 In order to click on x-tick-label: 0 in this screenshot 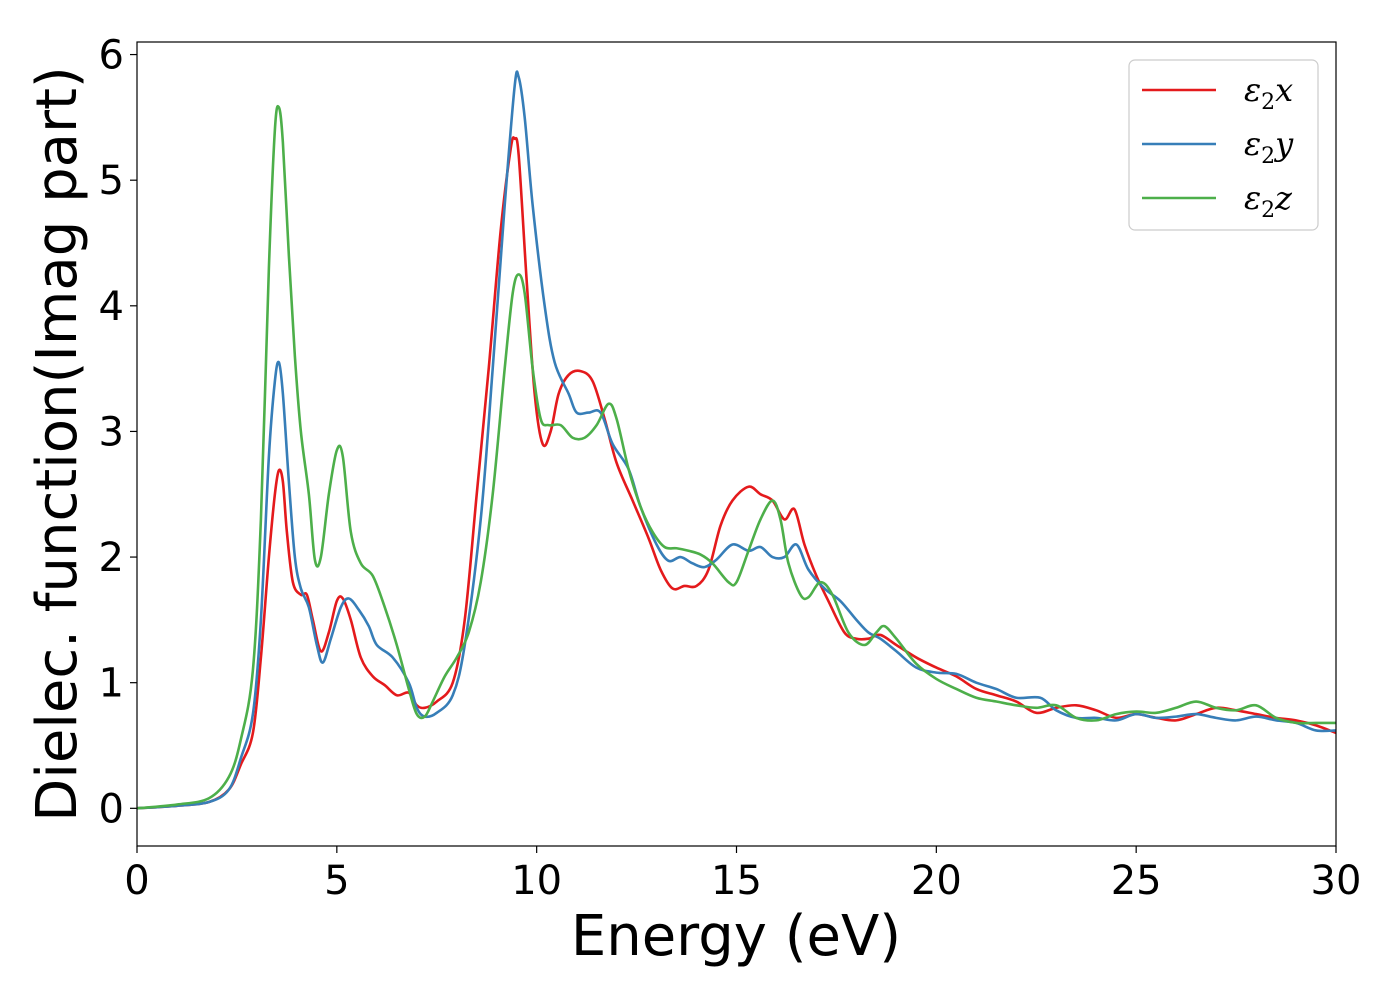, I will do `click(136, 881)`.